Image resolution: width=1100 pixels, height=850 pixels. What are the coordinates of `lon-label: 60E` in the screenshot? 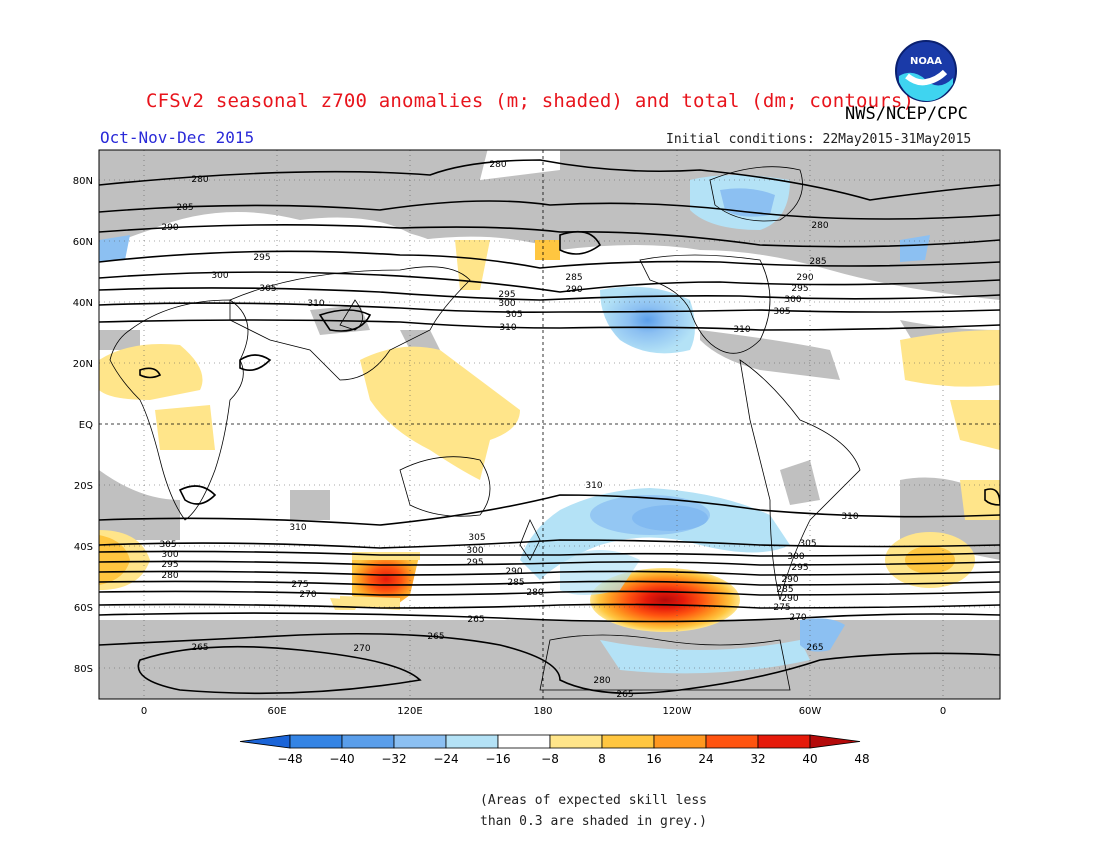 It's located at (276, 711).